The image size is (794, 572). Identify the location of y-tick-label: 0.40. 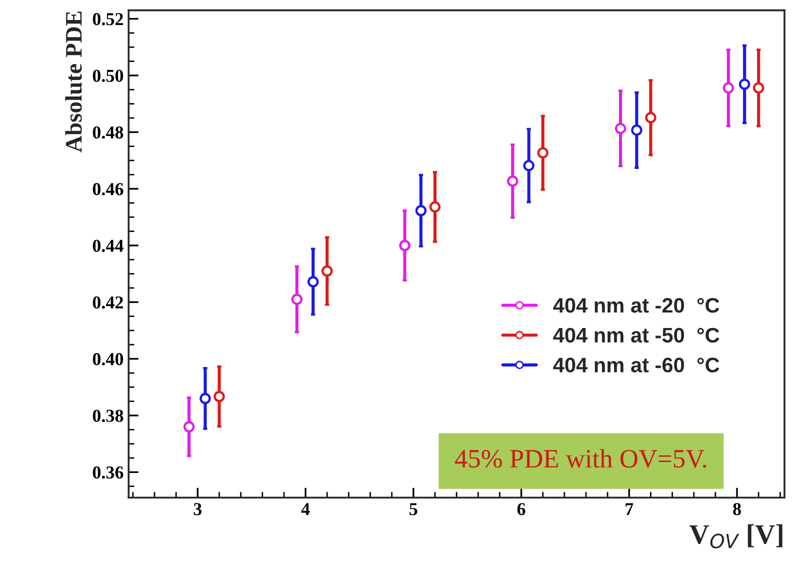
(108, 359).